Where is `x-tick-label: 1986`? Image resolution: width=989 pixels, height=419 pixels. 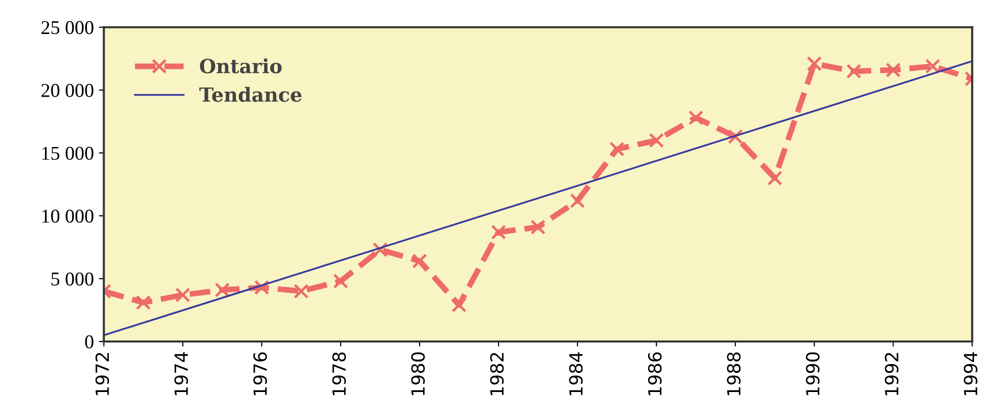
x-tick-label: 1986 is located at coordinates (655, 374).